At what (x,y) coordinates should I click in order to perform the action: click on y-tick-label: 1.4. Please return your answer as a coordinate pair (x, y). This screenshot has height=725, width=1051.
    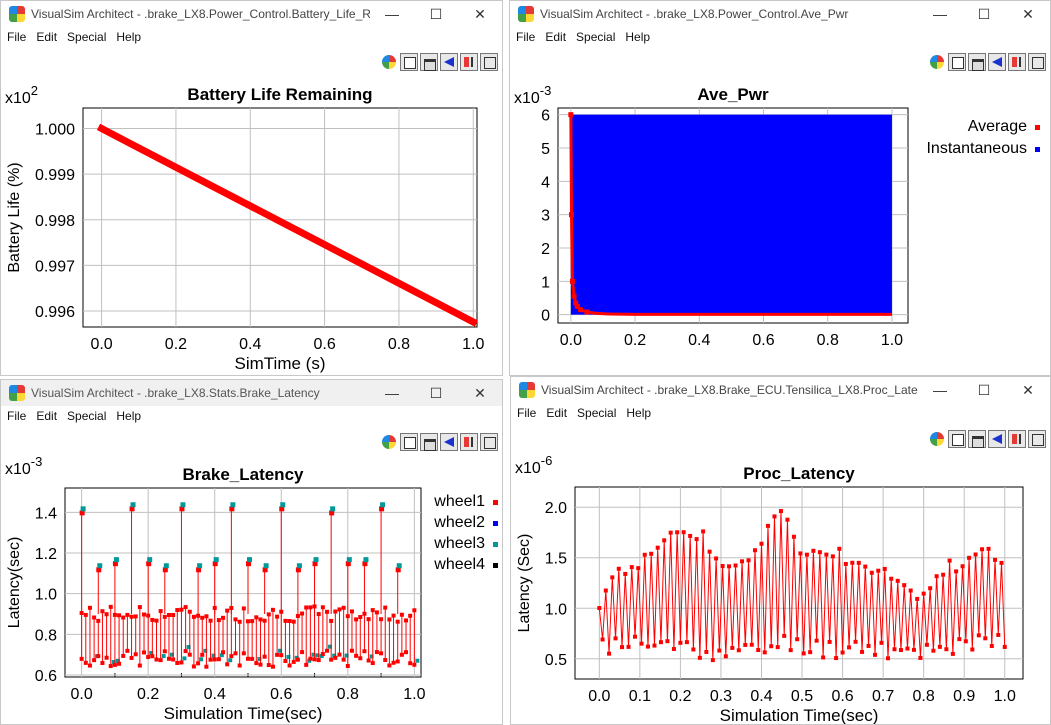
    Looking at the image, I should click on (46, 513).